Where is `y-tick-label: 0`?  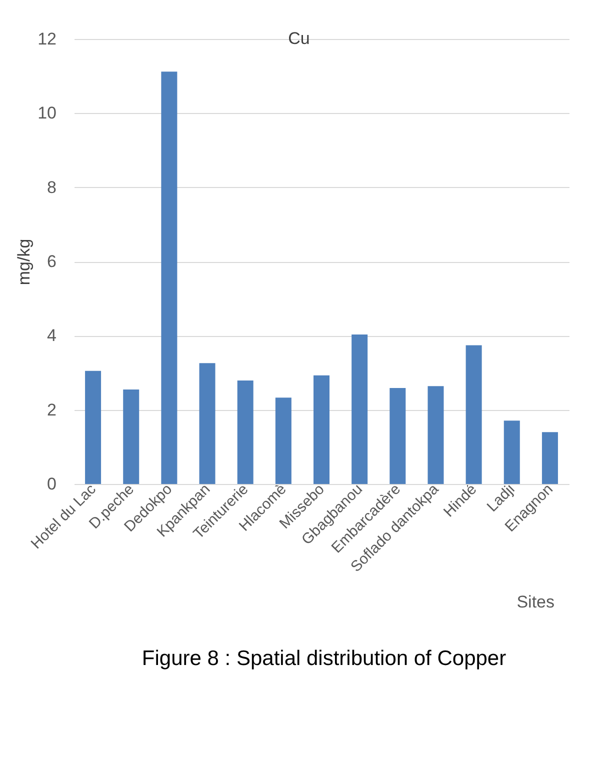
y-tick-label: 0 is located at coordinates (51, 484).